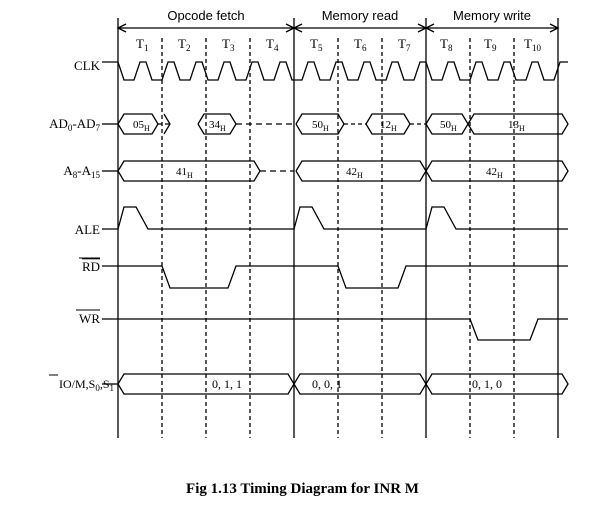  I want to click on io-status-waveform, so click(335, 384).